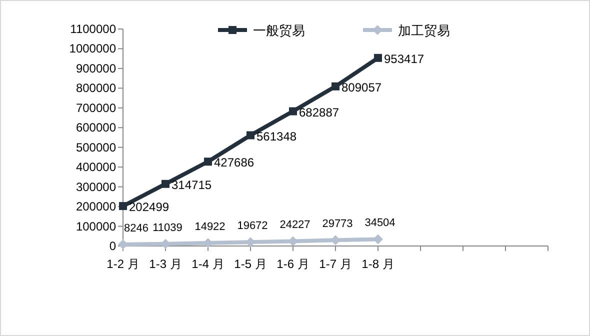  Describe the element at coordinates (96, 207) in the screenshot. I see `y-tick-label: 200000` at that location.